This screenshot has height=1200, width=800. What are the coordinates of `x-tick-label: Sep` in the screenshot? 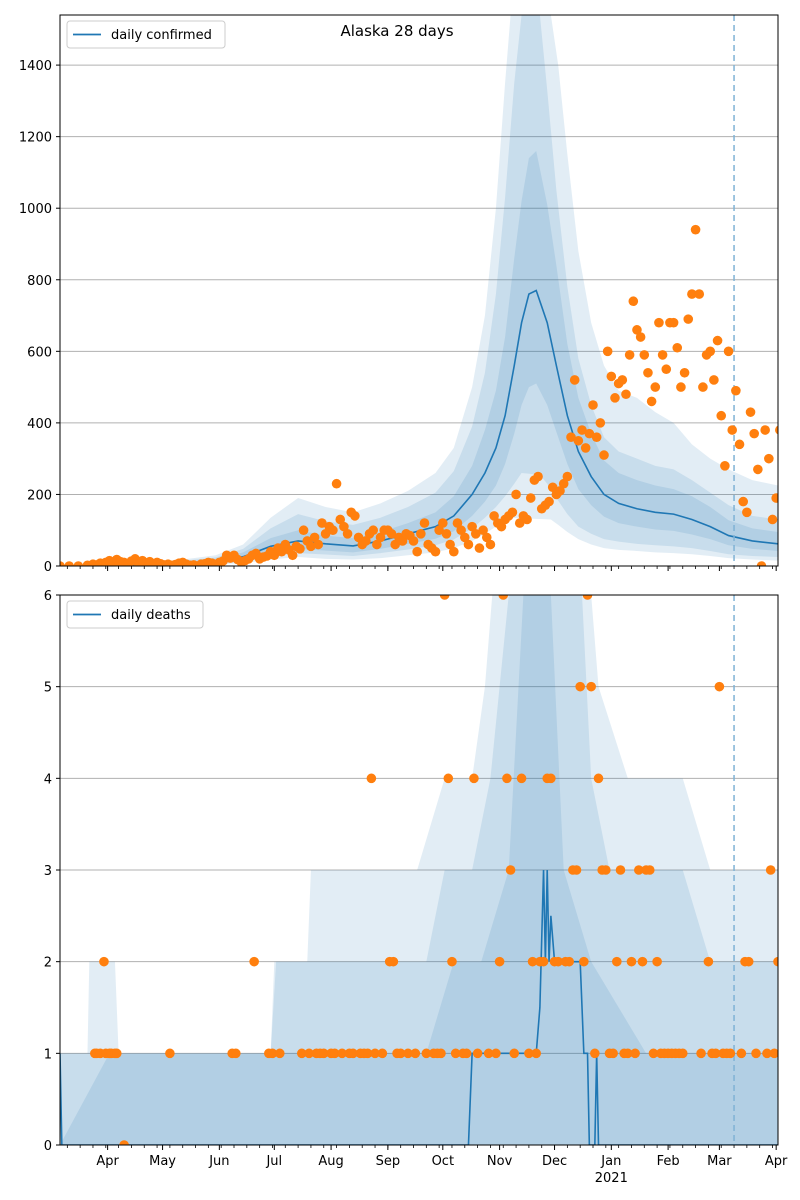 It's located at (388, 1161).